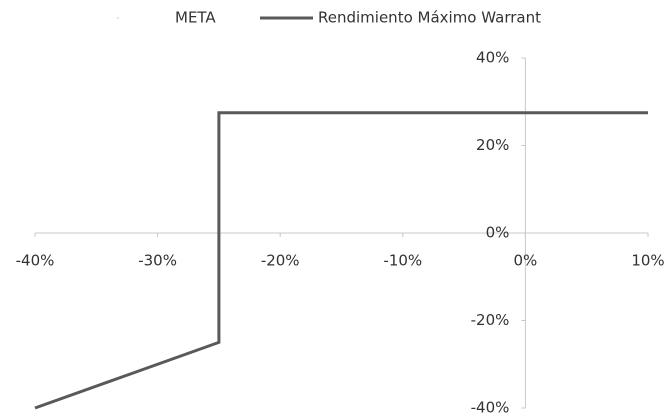 Image resolution: width=668 pixels, height=417 pixels. What do you see at coordinates (429, 18) in the screenshot?
I see `legend-label: Rendimiento Máximo Warrant` at bounding box center [429, 18].